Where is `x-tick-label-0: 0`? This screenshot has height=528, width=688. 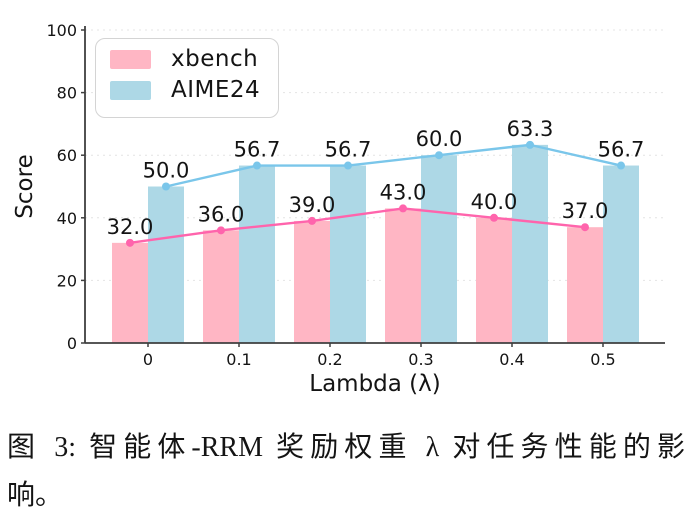 x-tick-label-0: 0 is located at coordinates (148, 359).